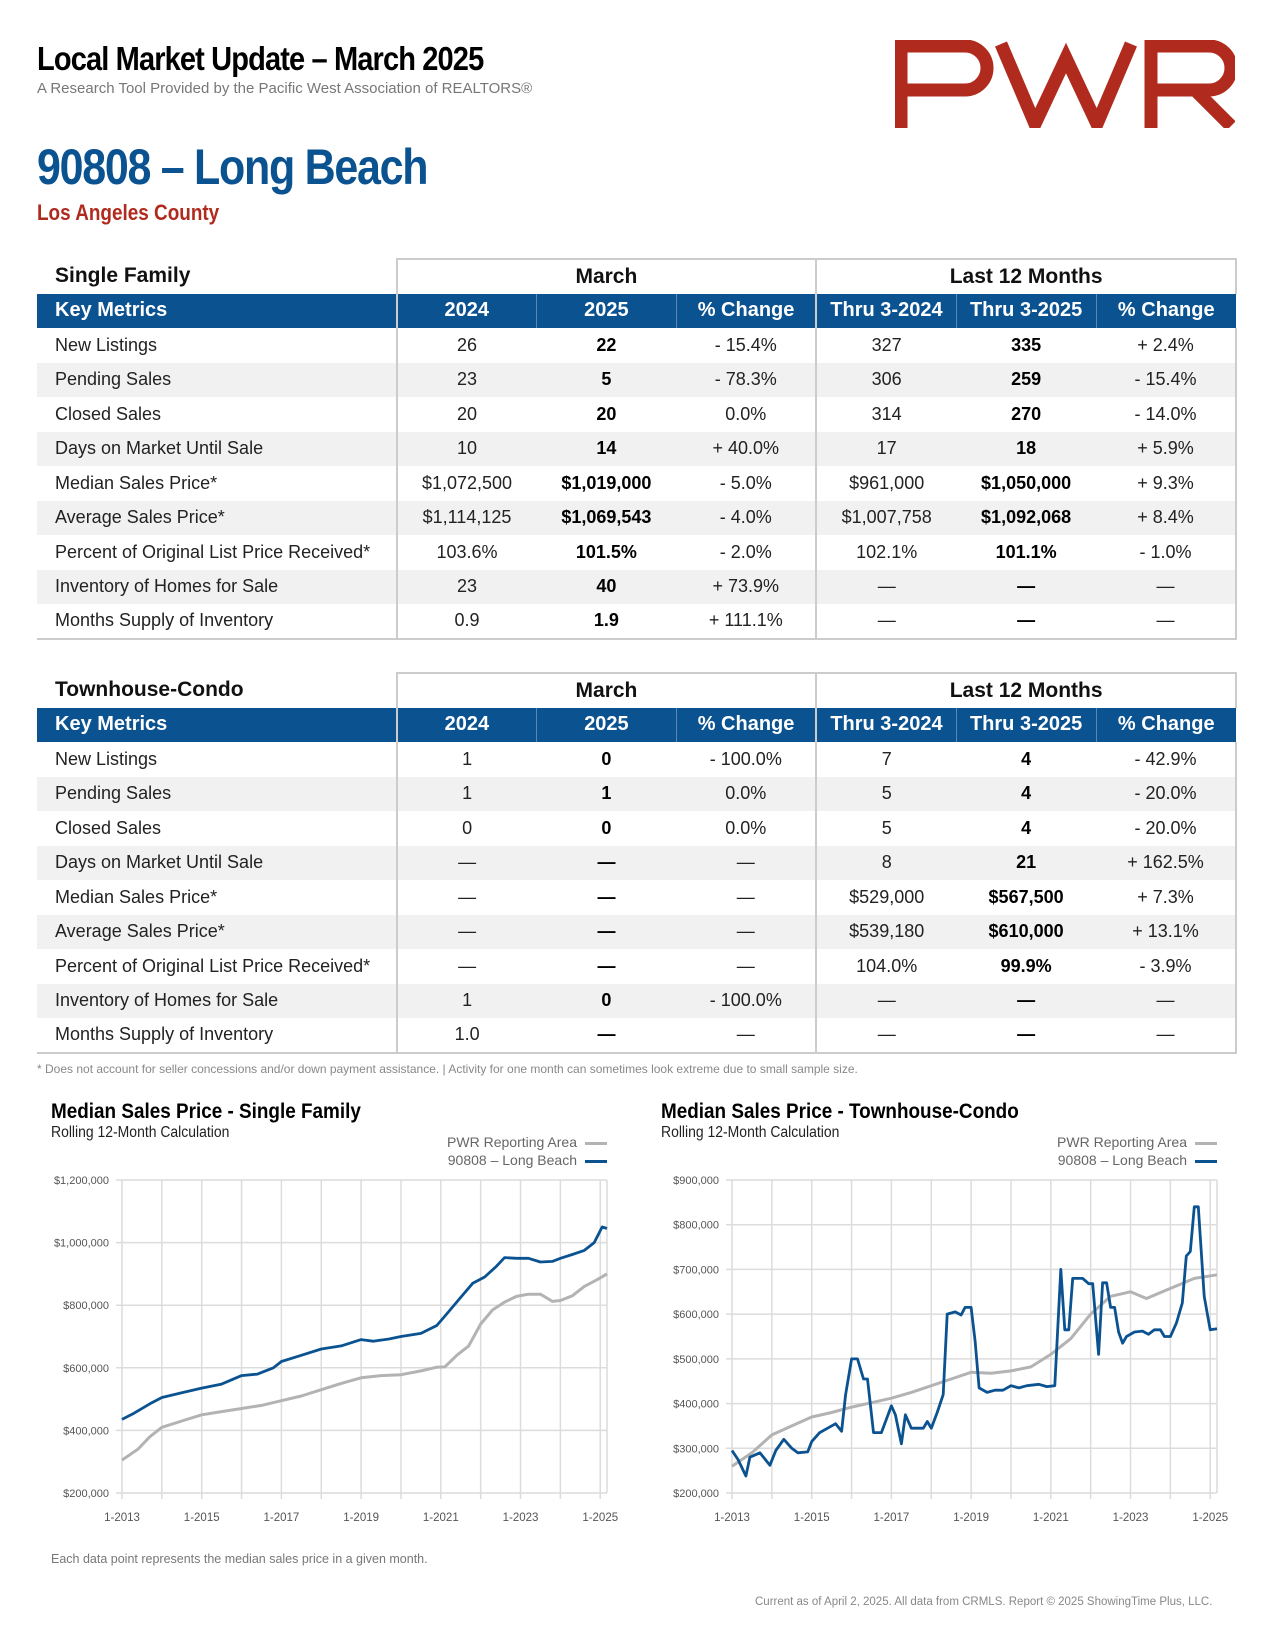  I want to click on metric-value: - 100.0%, so click(746, 759).